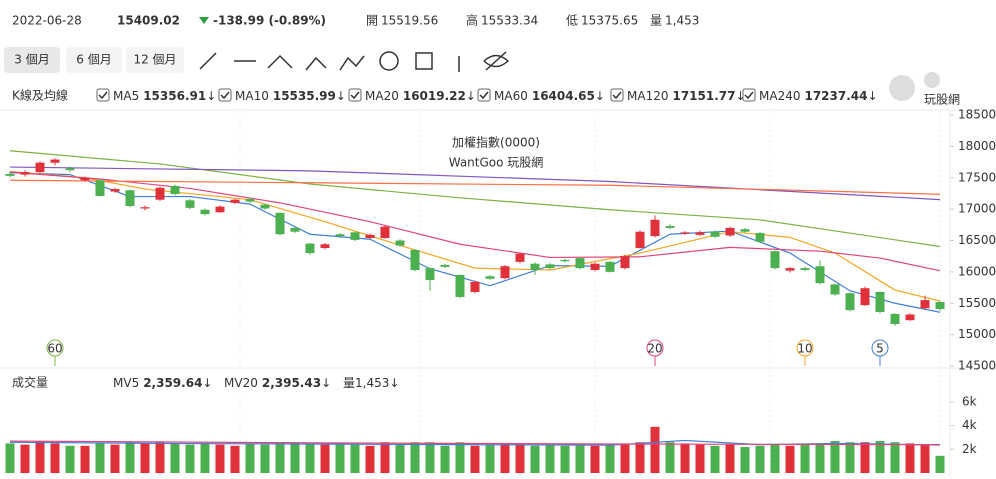 The image size is (996, 479). Describe the element at coordinates (703, 96) in the screenshot. I see `legend-value: 17151.77` at that location.